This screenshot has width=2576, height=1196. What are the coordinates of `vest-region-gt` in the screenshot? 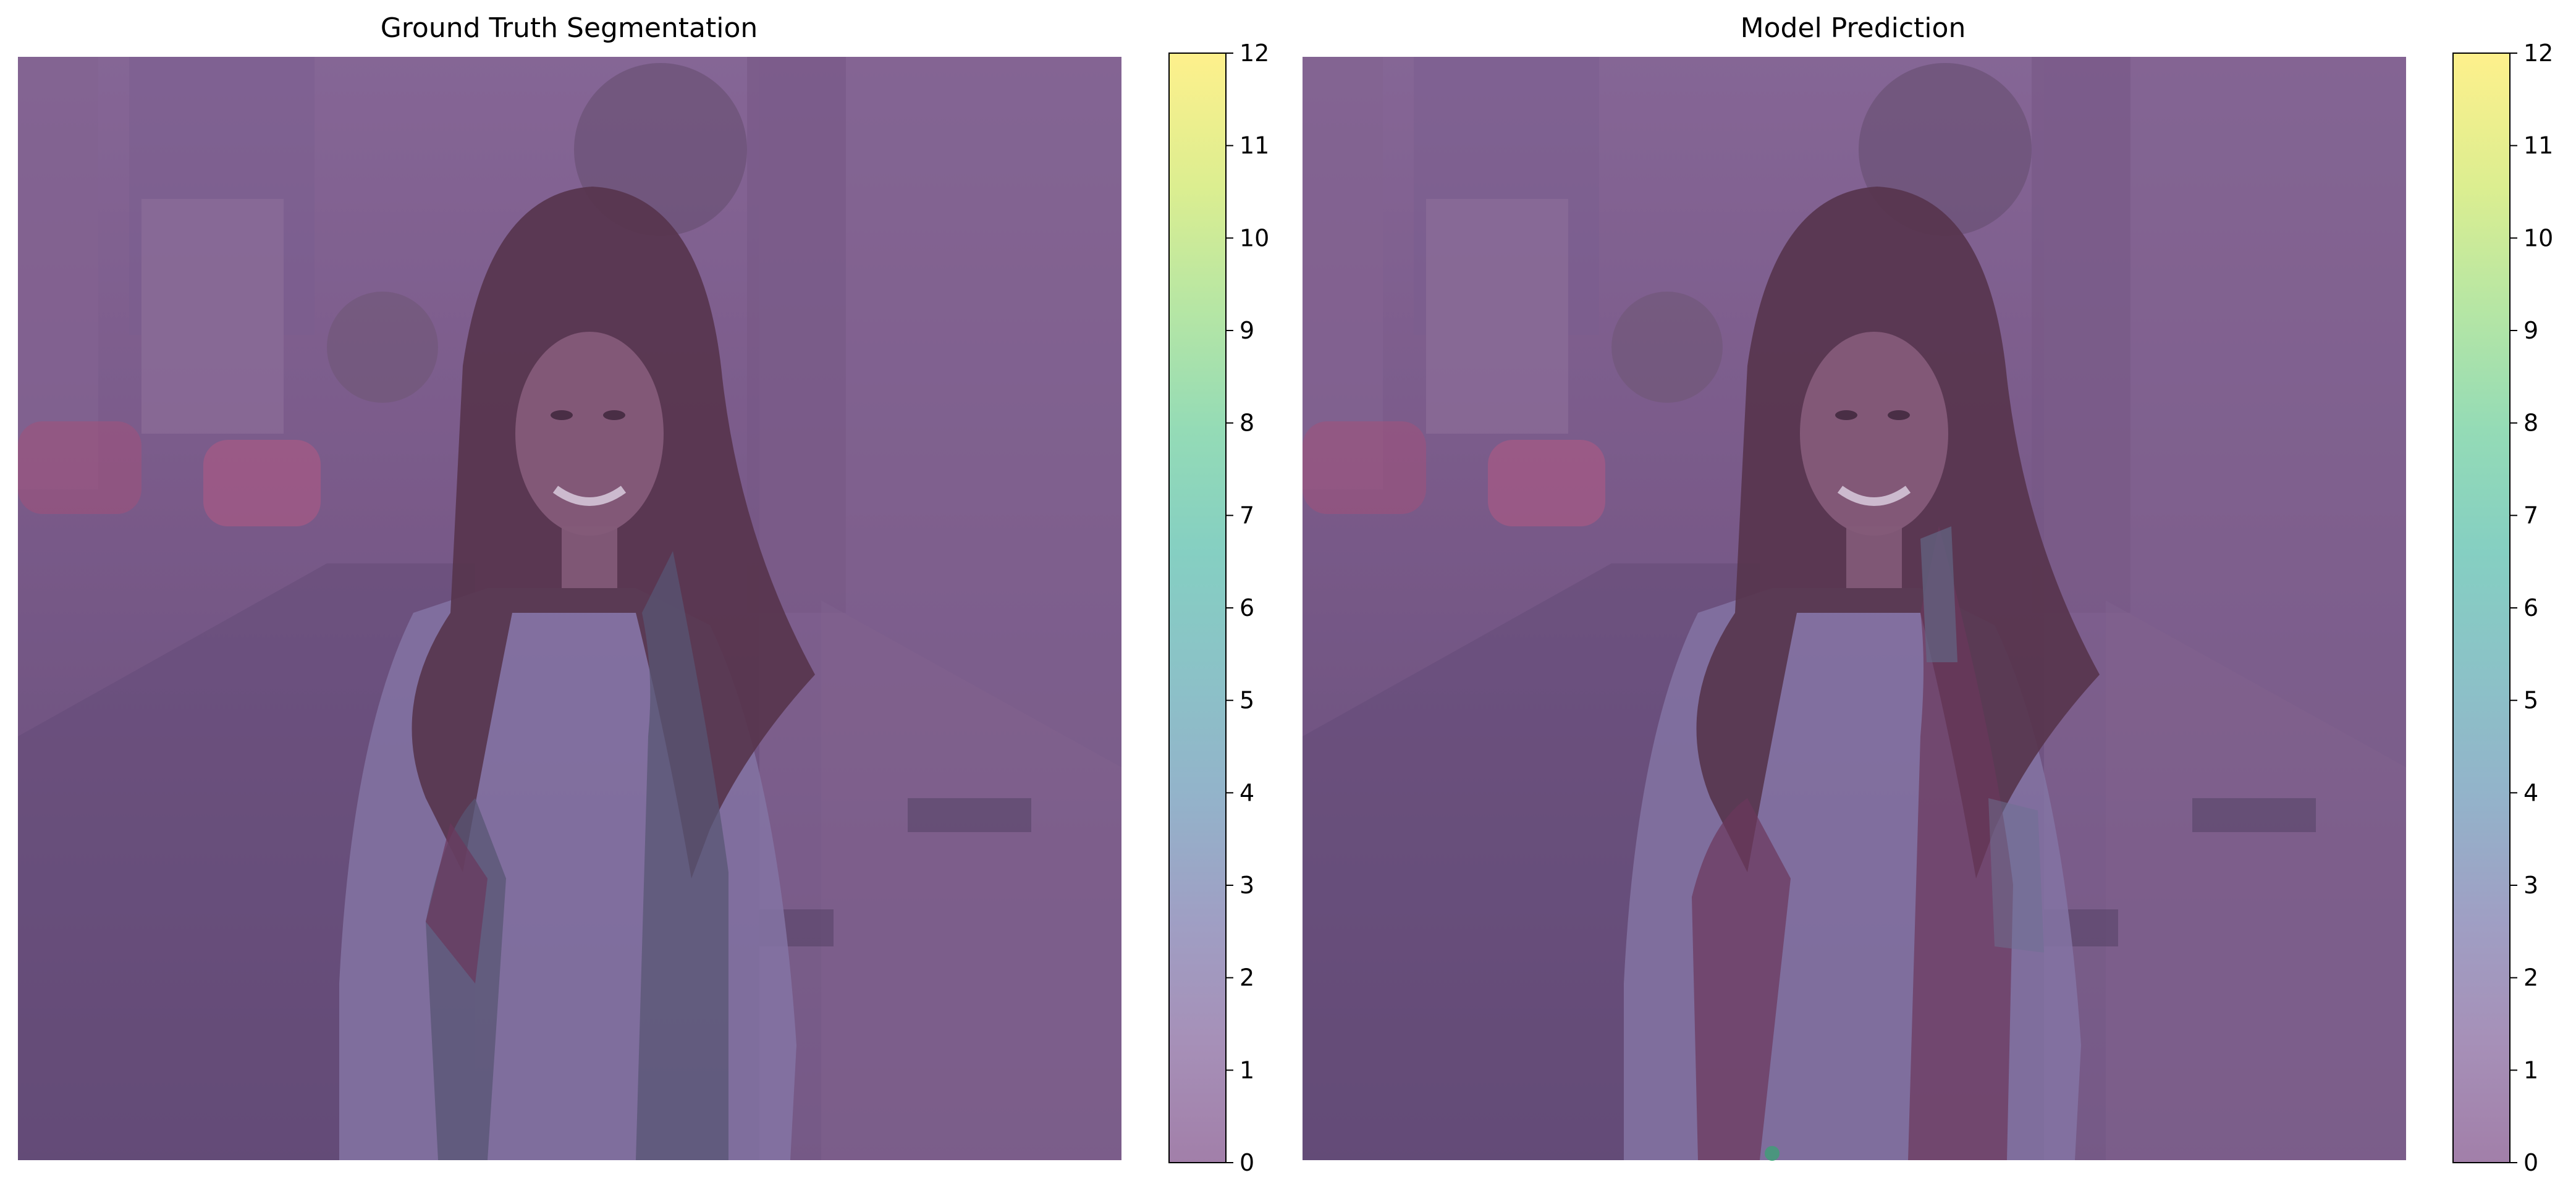 It's located at (577, 855).